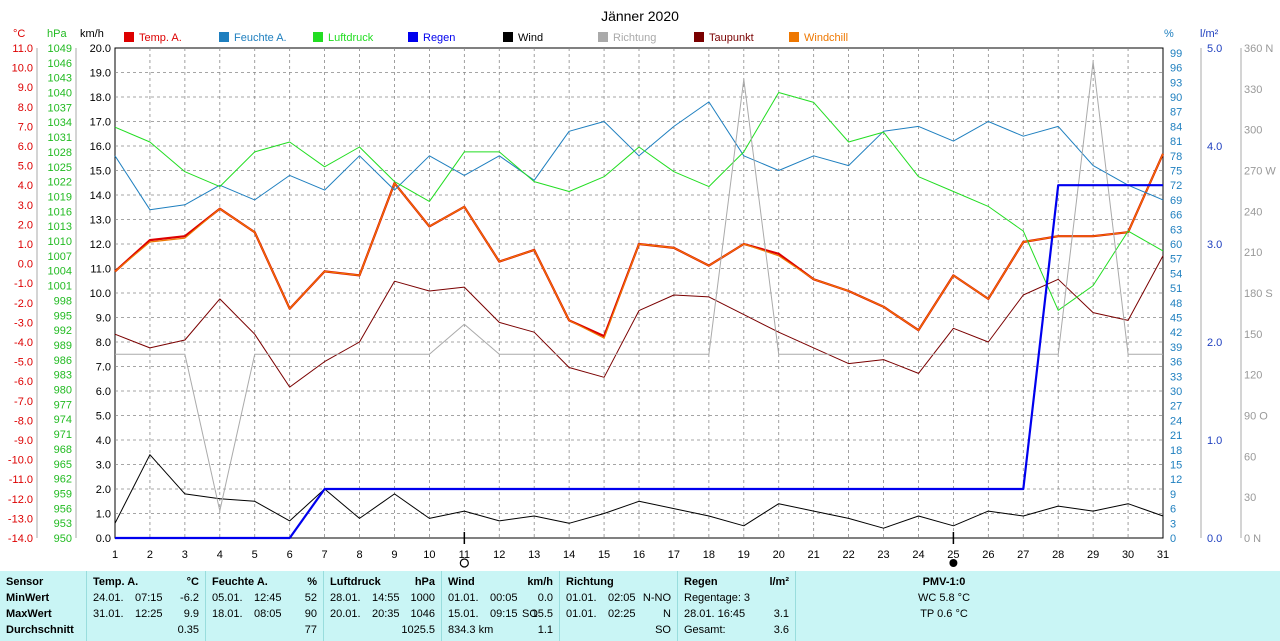  I want to click on direction-max-value: N, so click(667, 614).